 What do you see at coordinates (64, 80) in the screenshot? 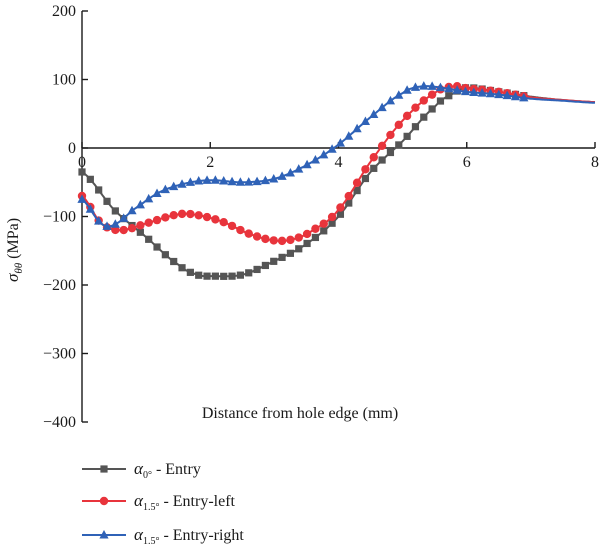
I see `y-tick-label: 100` at bounding box center [64, 80].